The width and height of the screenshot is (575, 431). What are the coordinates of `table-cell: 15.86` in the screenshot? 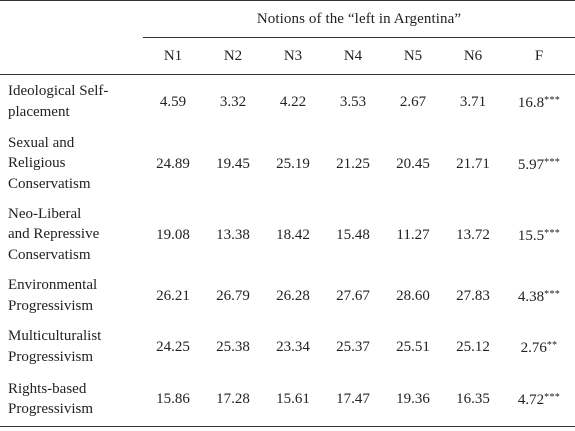 It's located at (173, 399).